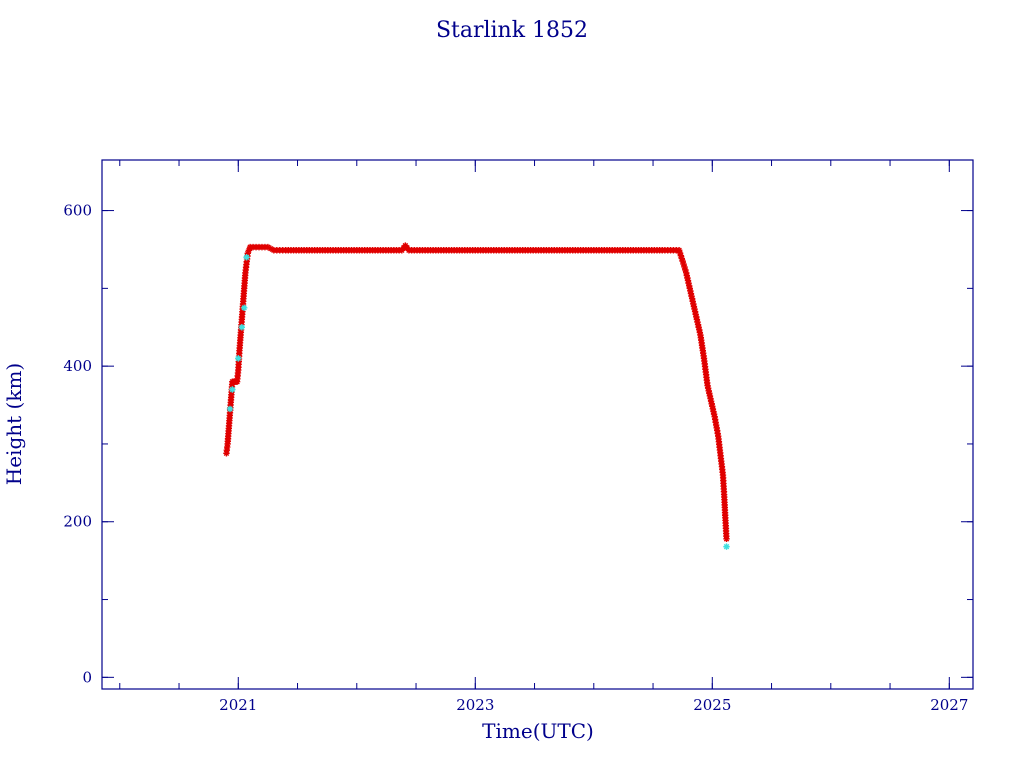 The height and width of the screenshot is (768, 1024). I want to click on x-tick-label: 2027, so click(949, 705).